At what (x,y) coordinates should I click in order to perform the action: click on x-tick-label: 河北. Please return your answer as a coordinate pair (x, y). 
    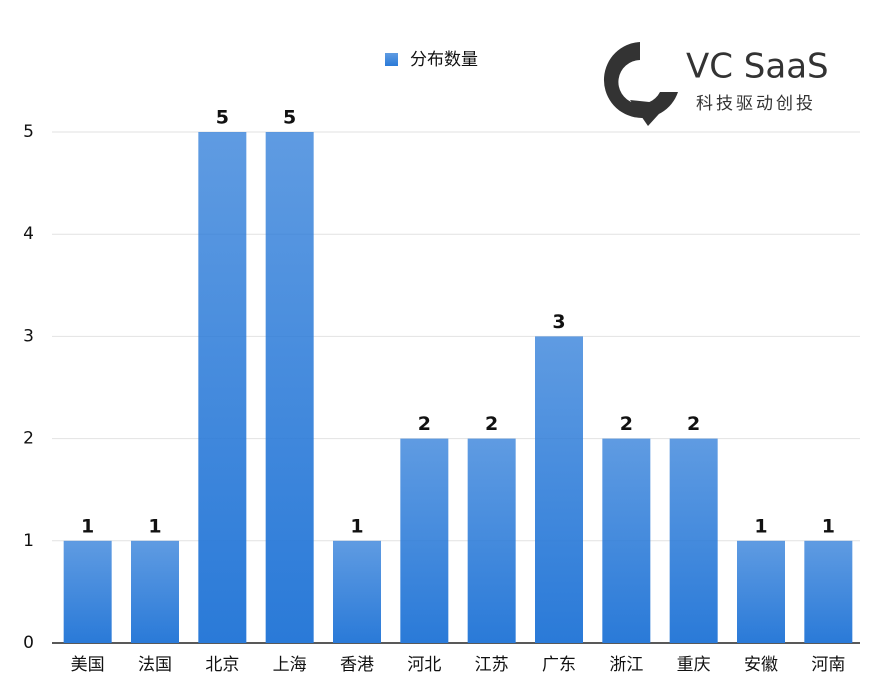
    Looking at the image, I should click on (424, 665).